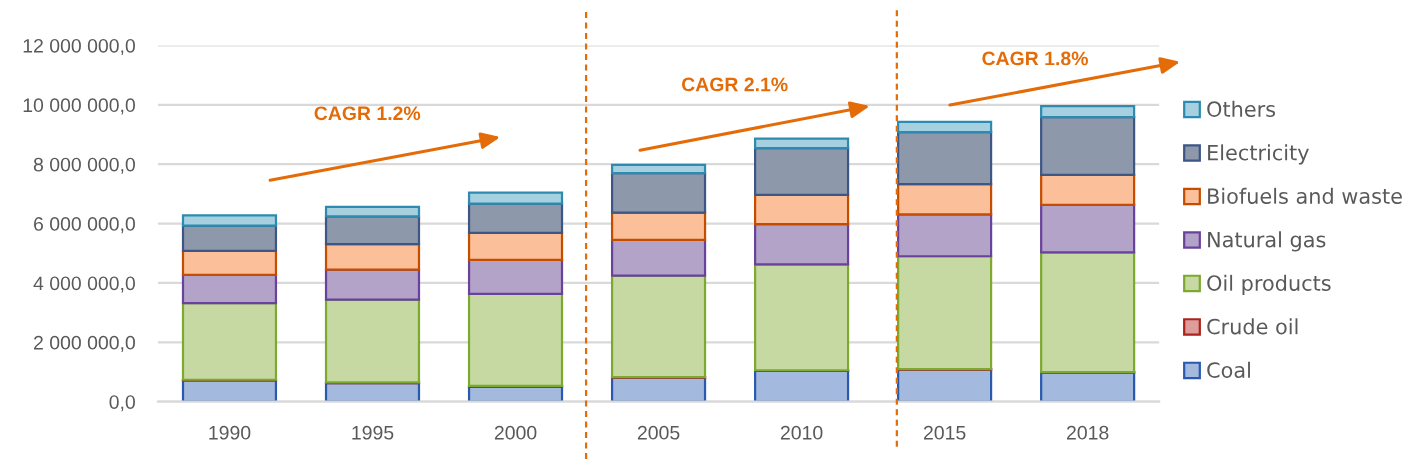 The width and height of the screenshot is (1427, 459). Describe the element at coordinates (944, 432) in the screenshot. I see `x-tick-label: 2015` at that location.